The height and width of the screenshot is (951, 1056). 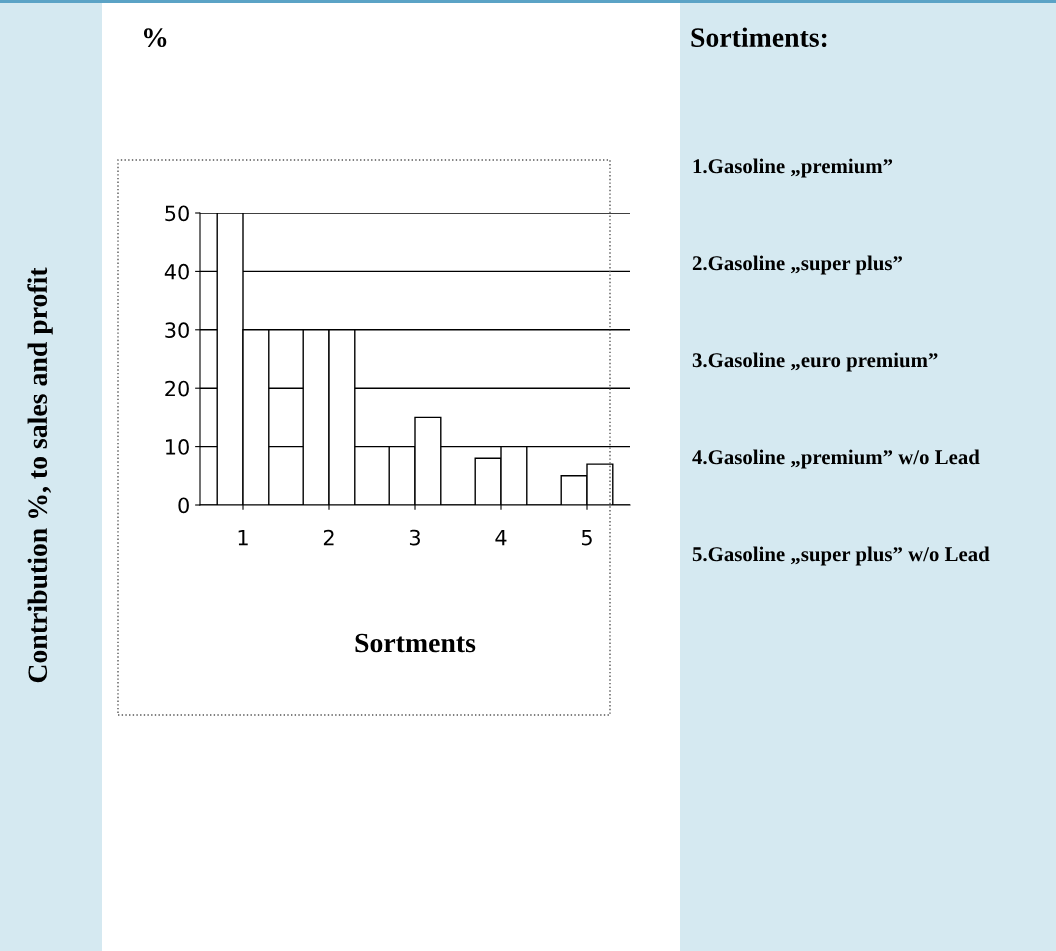 I want to click on text: Sortiments:, so click(x=759, y=37).